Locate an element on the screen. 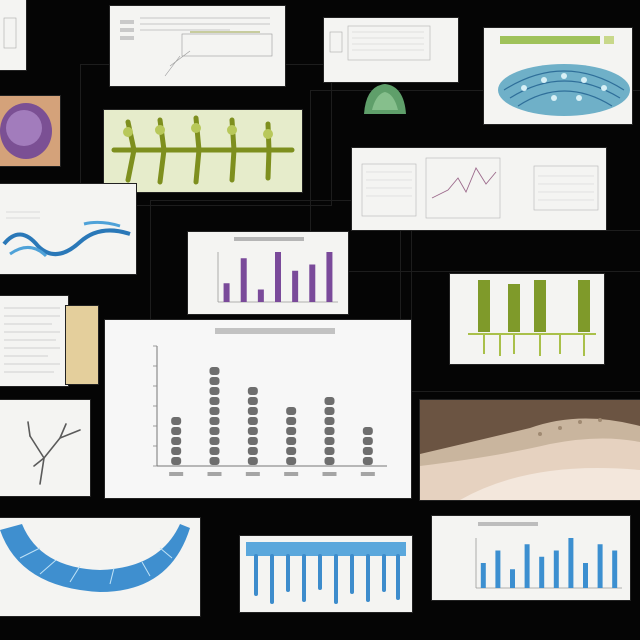  olive-fern-image is located at coordinates (203, 151).